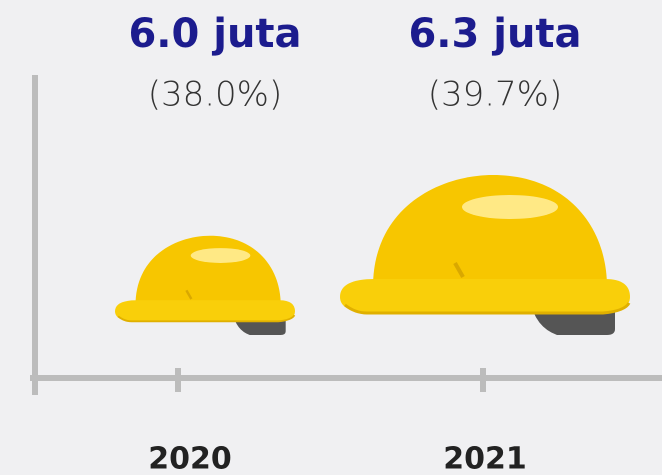 This screenshot has width=662, height=475. I want to click on value-label: 6.3 juta, so click(494, 34).